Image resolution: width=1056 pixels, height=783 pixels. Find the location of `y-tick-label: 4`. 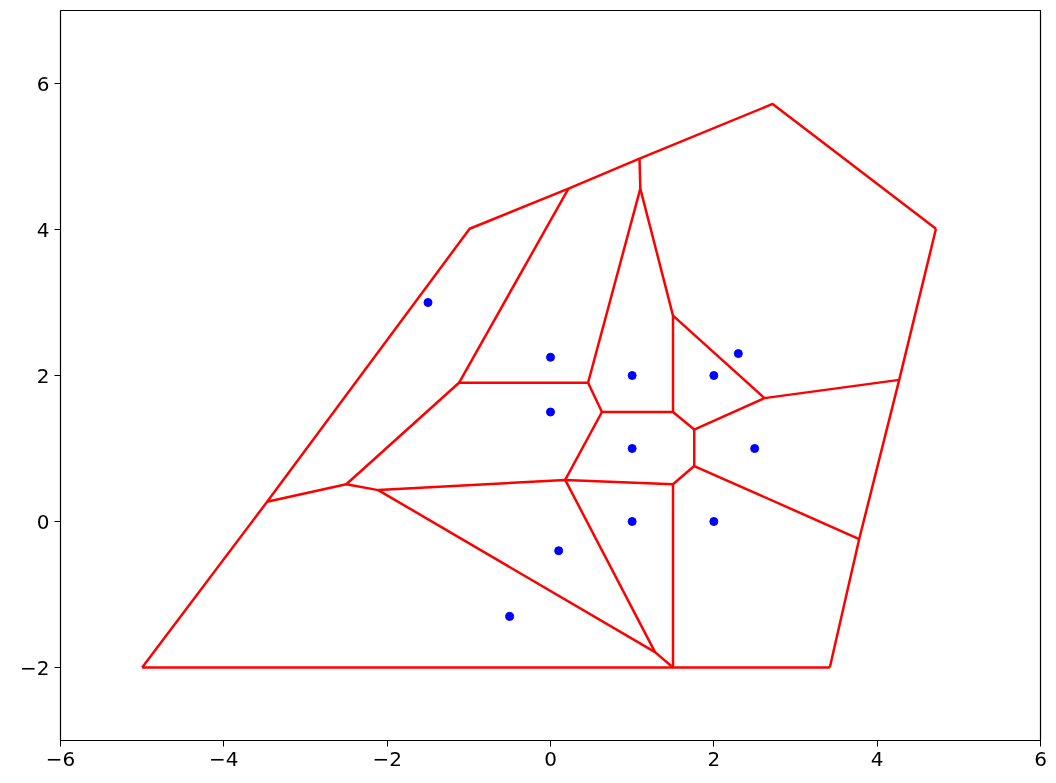

y-tick-label: 4 is located at coordinates (43, 229).